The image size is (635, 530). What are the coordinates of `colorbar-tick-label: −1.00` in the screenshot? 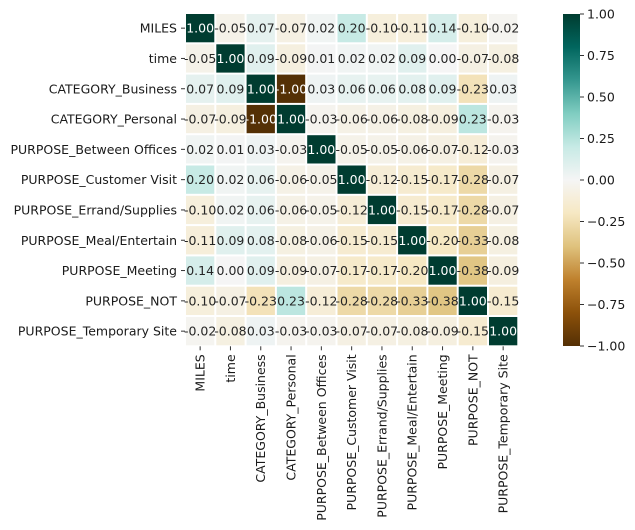 It's located at (606, 346).